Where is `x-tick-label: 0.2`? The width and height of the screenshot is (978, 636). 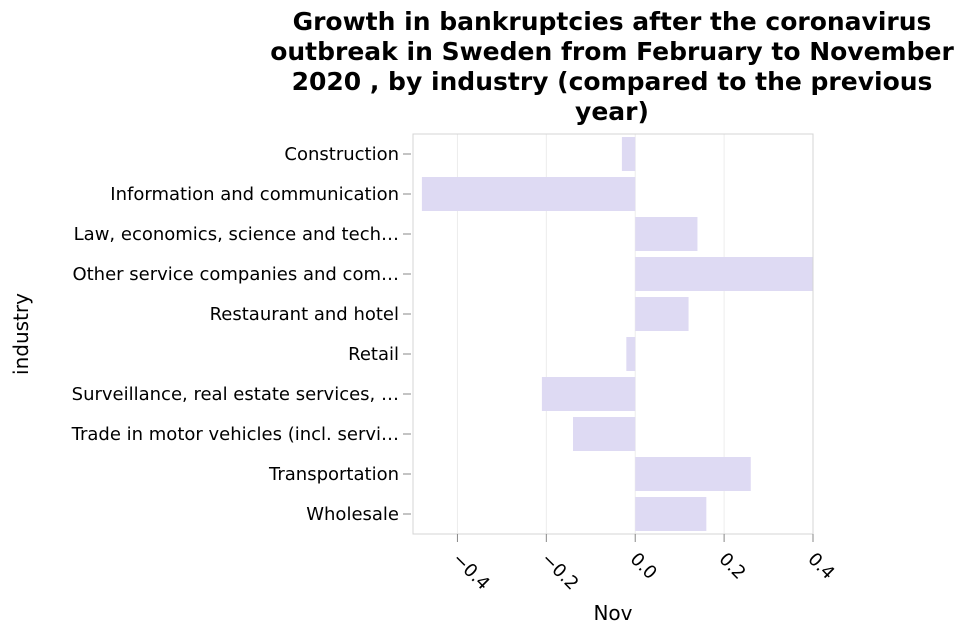 x-tick-label: 0.2 is located at coordinates (732, 566).